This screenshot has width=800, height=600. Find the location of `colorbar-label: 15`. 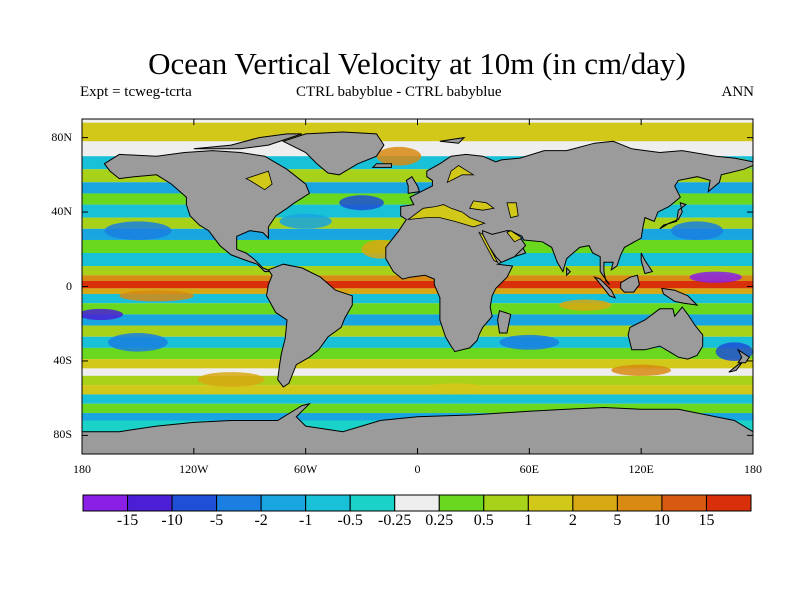

colorbar-label: 15 is located at coordinates (706, 520).